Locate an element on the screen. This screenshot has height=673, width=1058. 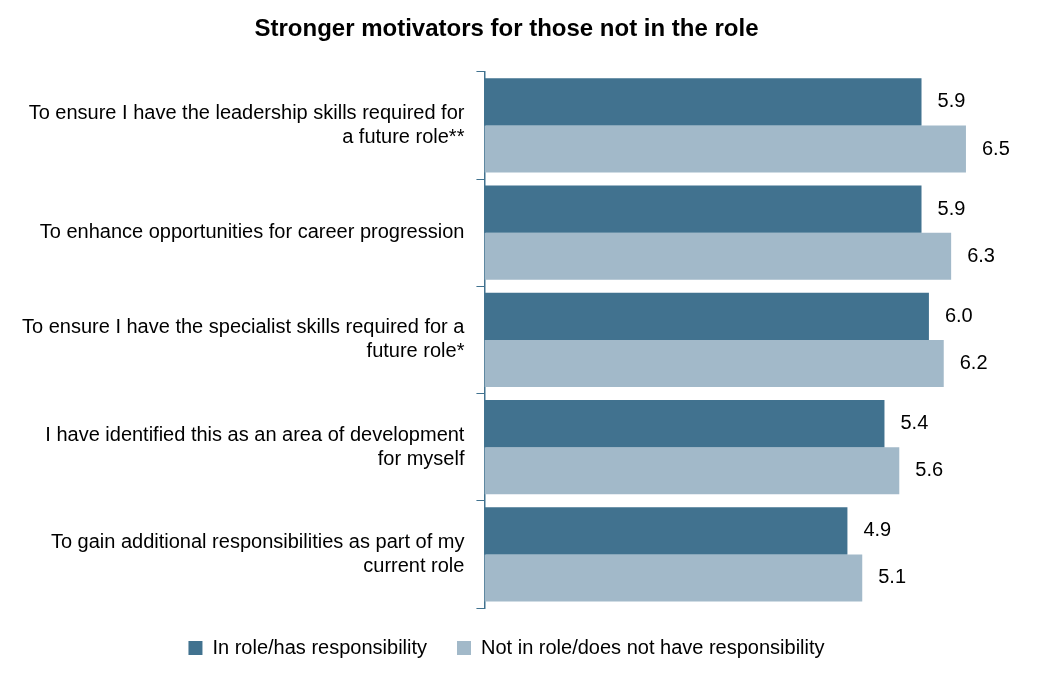
y-tick-label: To ensure I have the specialist skills required for a future role* is located at coordinates (243, 338).